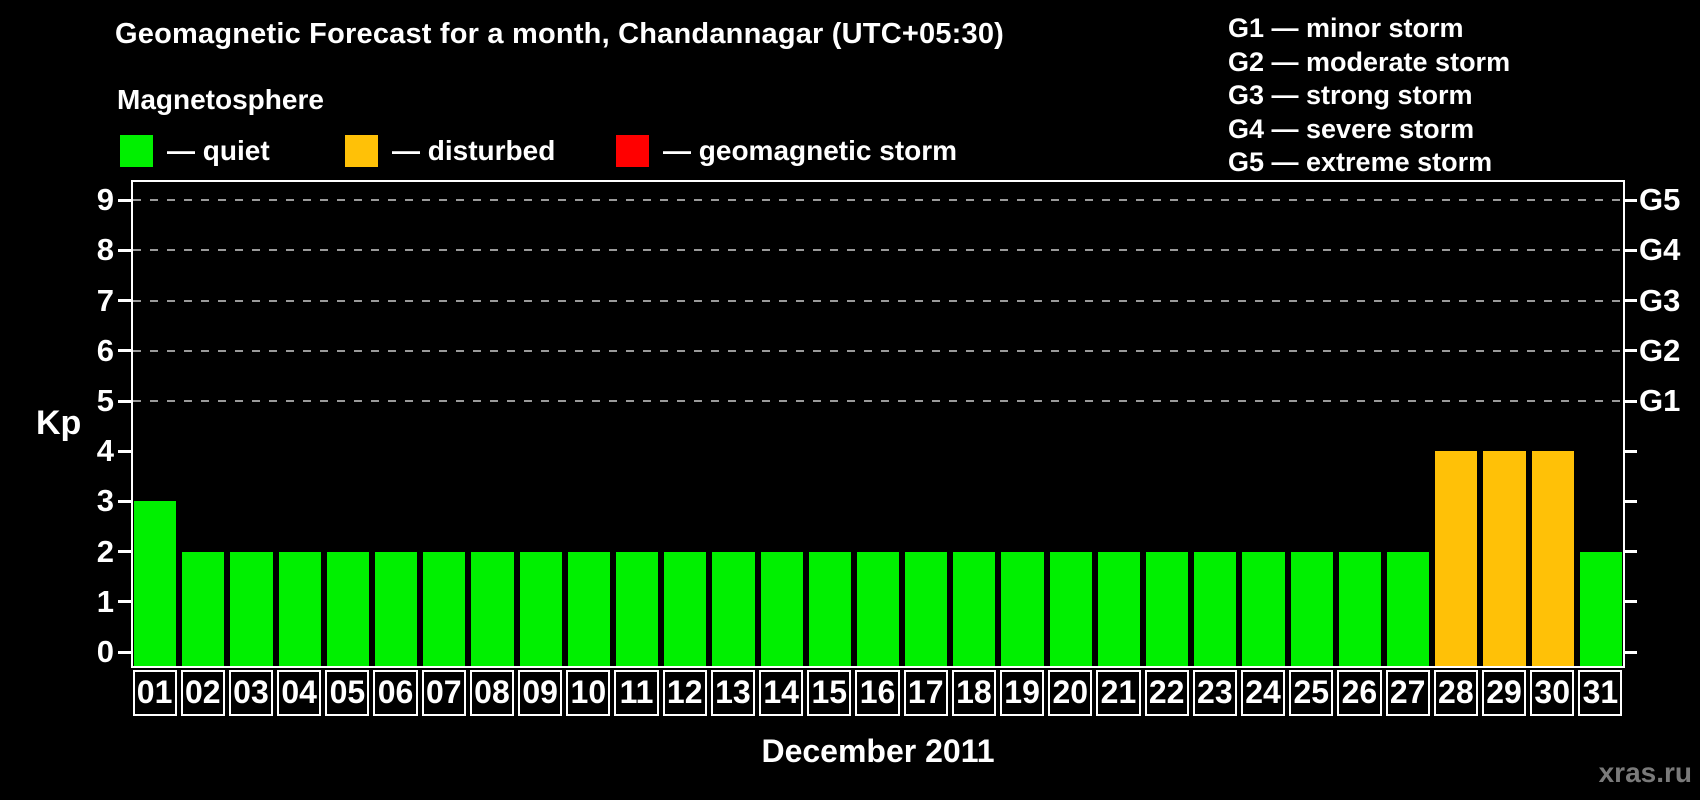 This screenshot has height=800, width=1700. I want to click on gridline-kp8, so click(878, 250).